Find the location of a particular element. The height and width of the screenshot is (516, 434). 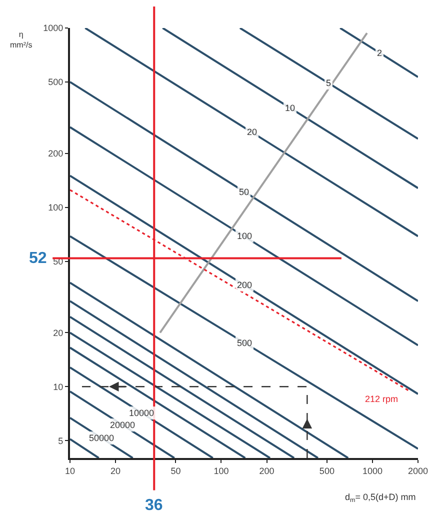

series-label: 20000 is located at coordinates (123, 425).